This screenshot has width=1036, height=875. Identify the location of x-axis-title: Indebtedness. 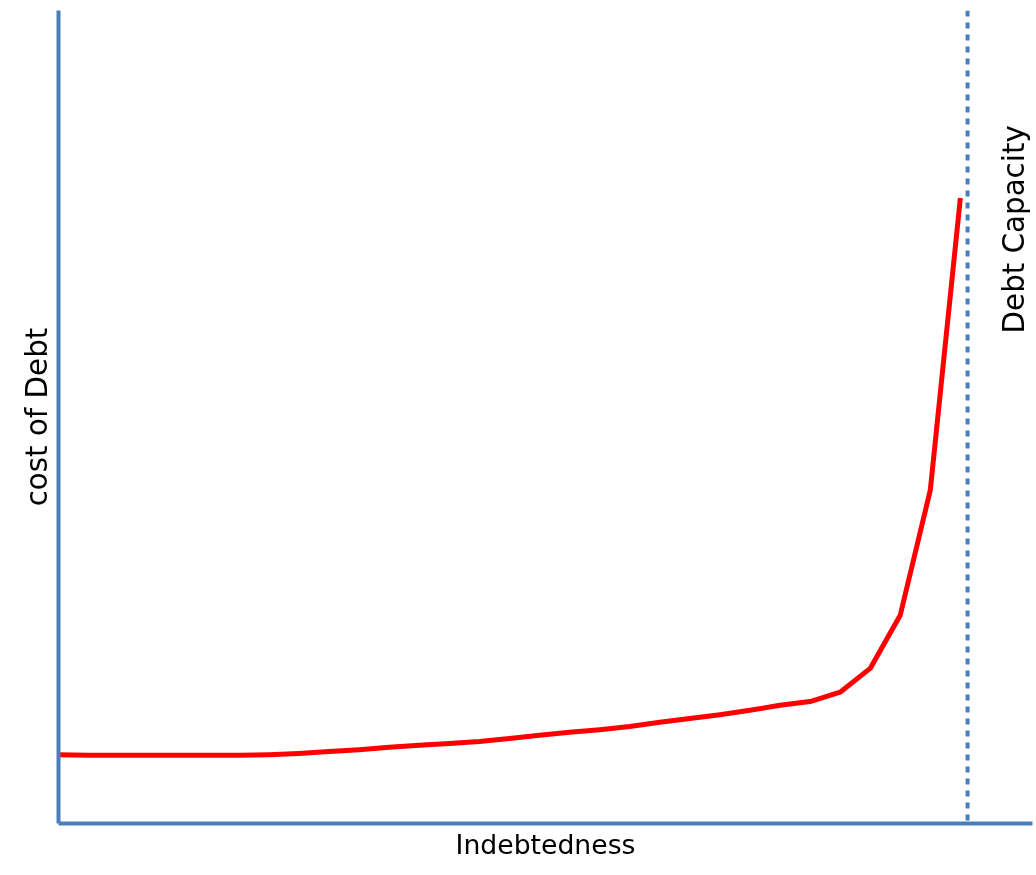
(545, 844).